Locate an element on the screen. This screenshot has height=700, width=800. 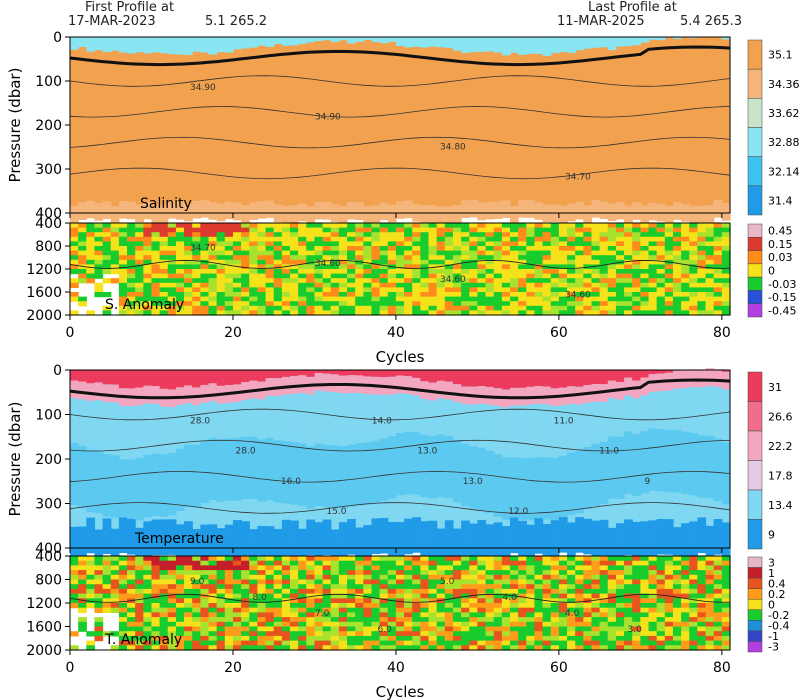
colorbar-label: 0.03 is located at coordinates (780, 257).